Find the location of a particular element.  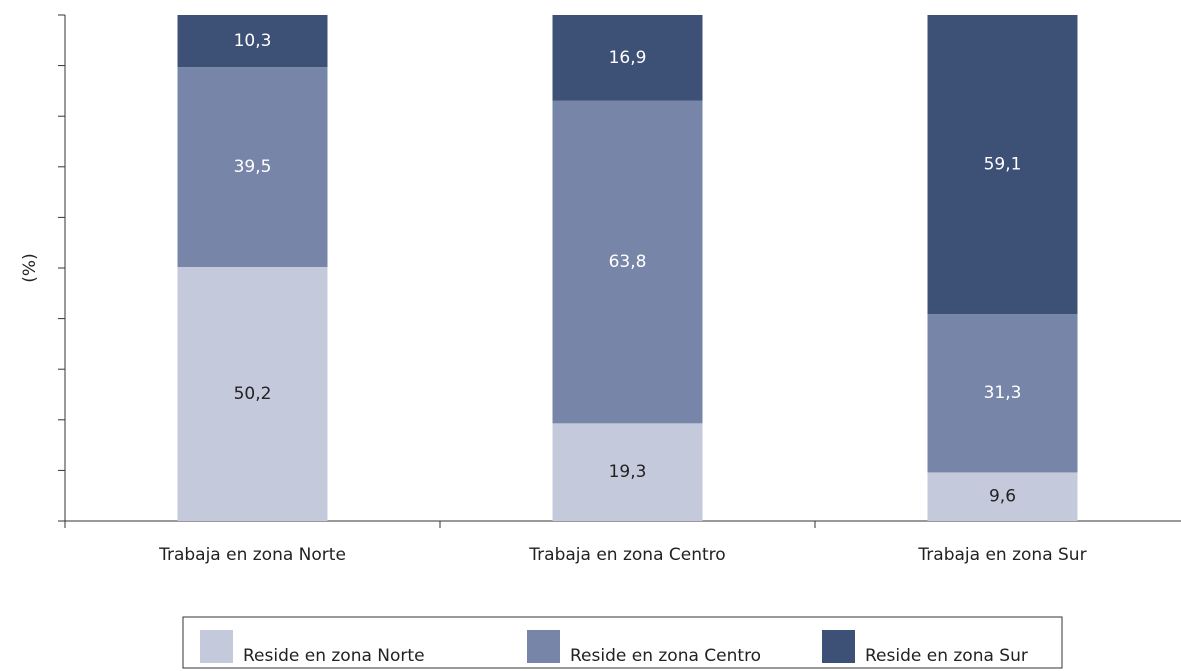

data-label: 50,2 is located at coordinates (253, 394).